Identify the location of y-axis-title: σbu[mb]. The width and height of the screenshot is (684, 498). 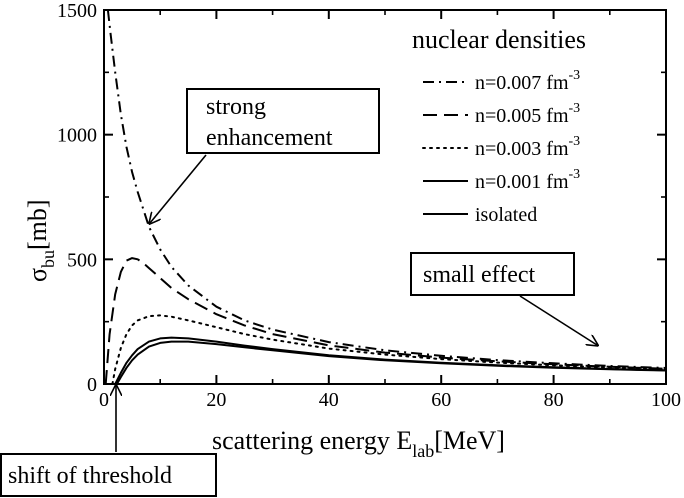
(40, 240).